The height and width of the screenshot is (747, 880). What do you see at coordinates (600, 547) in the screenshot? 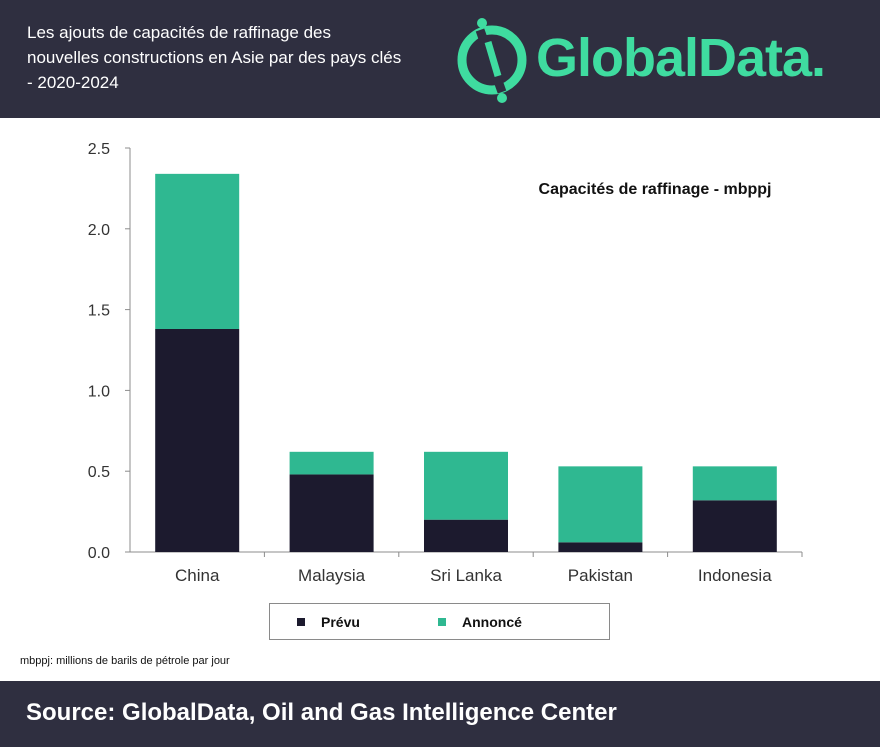
I see `bar-pakistan-prevu` at bounding box center [600, 547].